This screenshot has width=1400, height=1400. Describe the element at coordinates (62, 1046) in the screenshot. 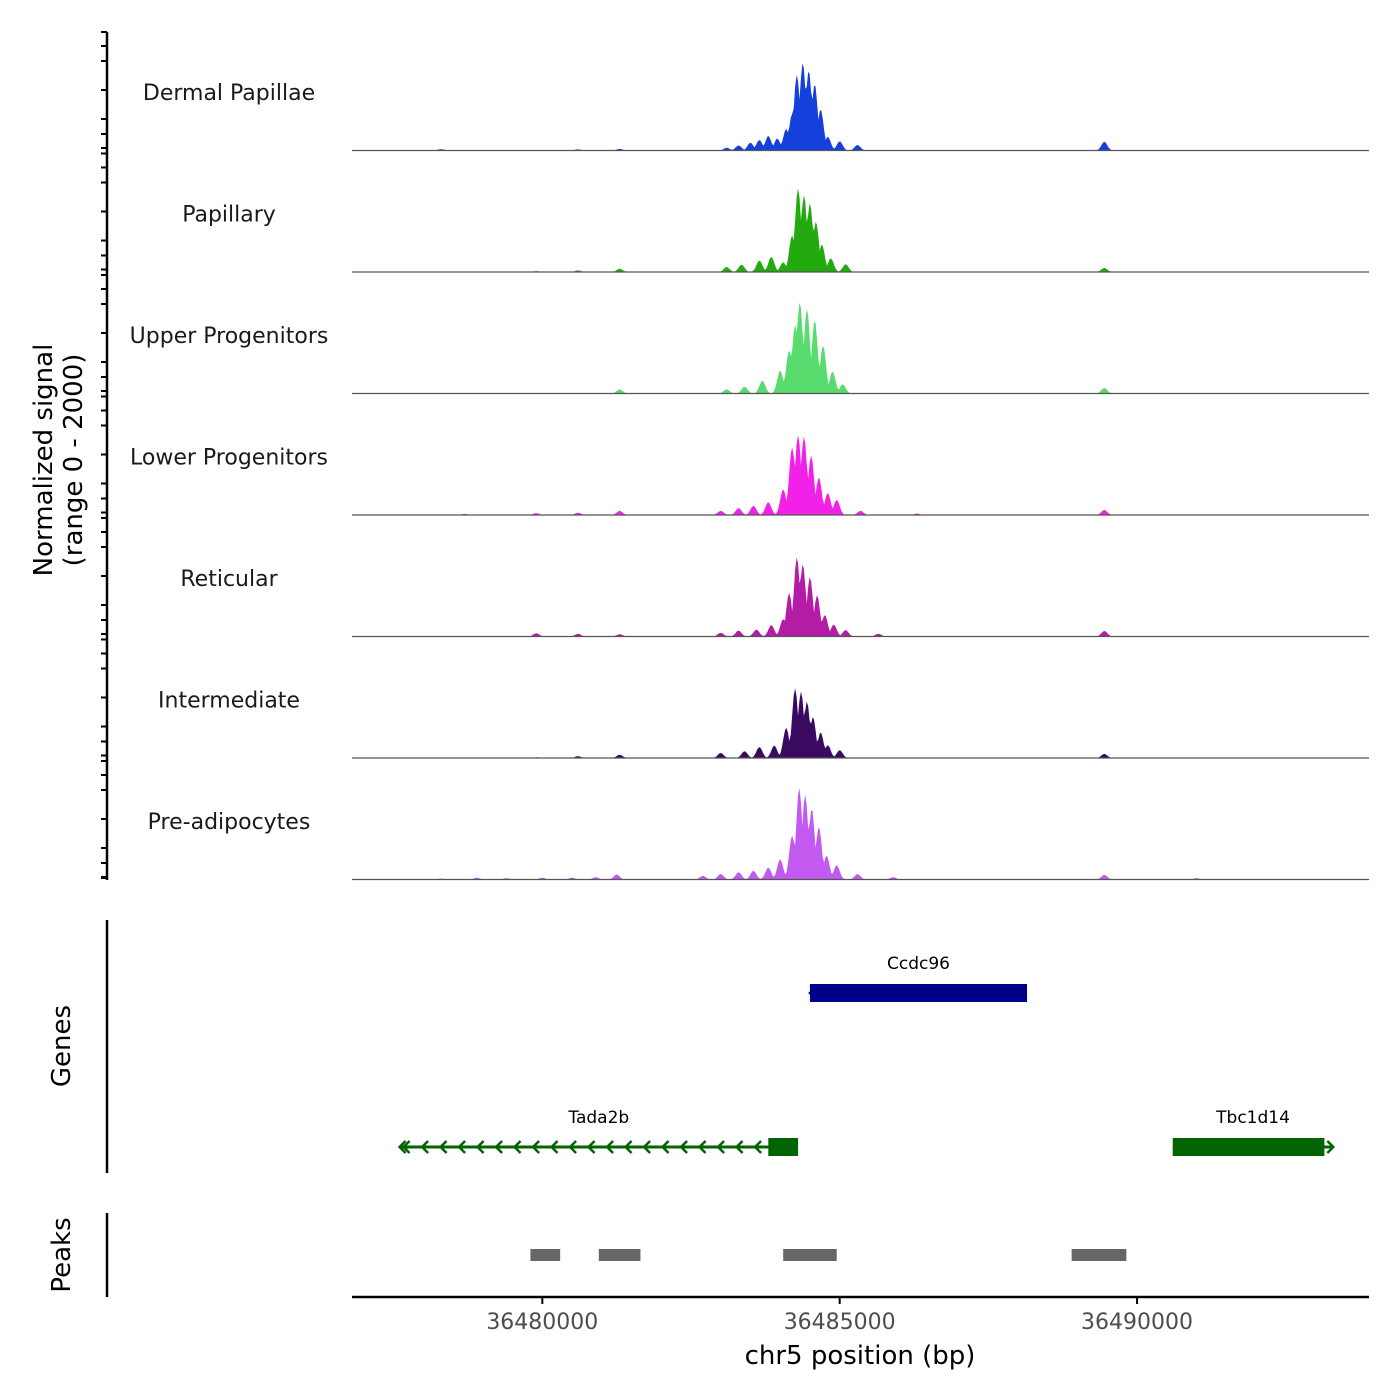

I see `genes-panel-label: Genes` at that location.